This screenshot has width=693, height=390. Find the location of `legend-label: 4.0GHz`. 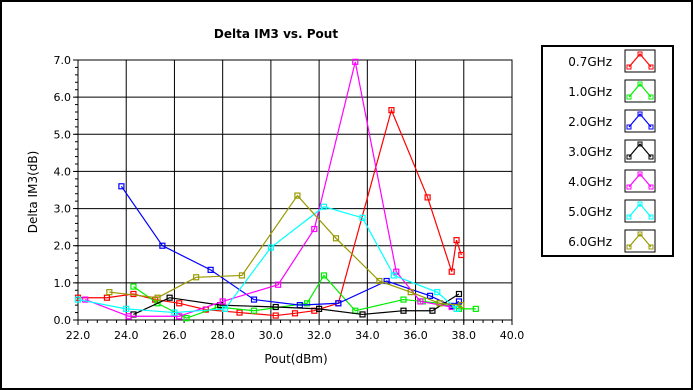

legend-label: 4.0GHz is located at coordinates (590, 182).